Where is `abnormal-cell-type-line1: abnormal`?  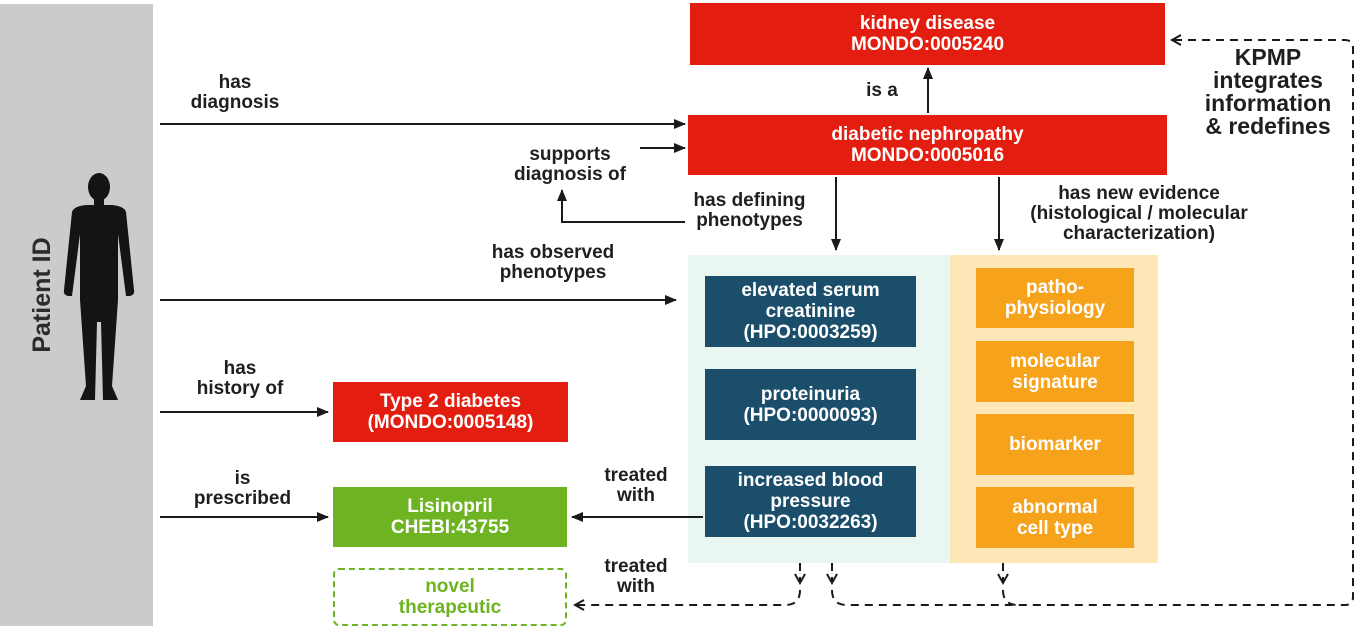
abnormal-cell-type-line1: abnormal is located at coordinates (1055, 507).